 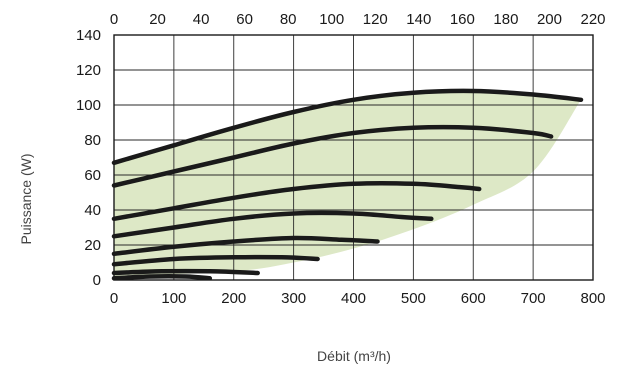 I want to click on x-tick-label: 700, so click(x=533, y=298).